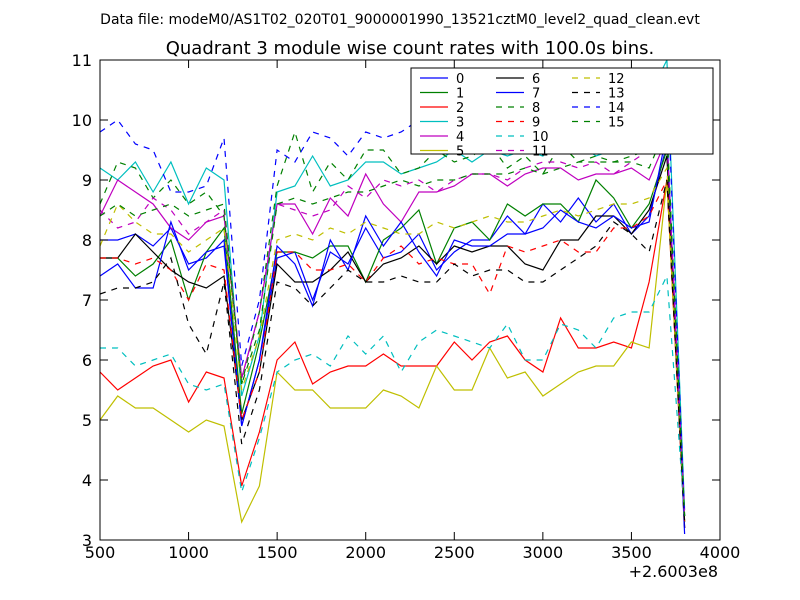 This screenshot has height=600, width=800. Describe the element at coordinates (562, 111) in the screenshot. I see `legend-box` at that location.